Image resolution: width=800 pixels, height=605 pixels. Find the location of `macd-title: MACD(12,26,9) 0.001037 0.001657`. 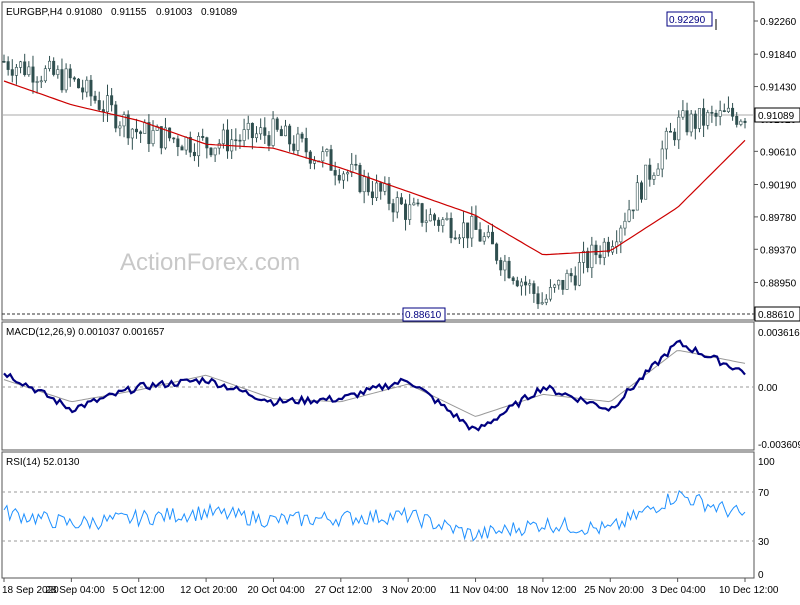

macd-title: MACD(12,26,9) 0.001037 0.001657 is located at coordinates (85, 332).